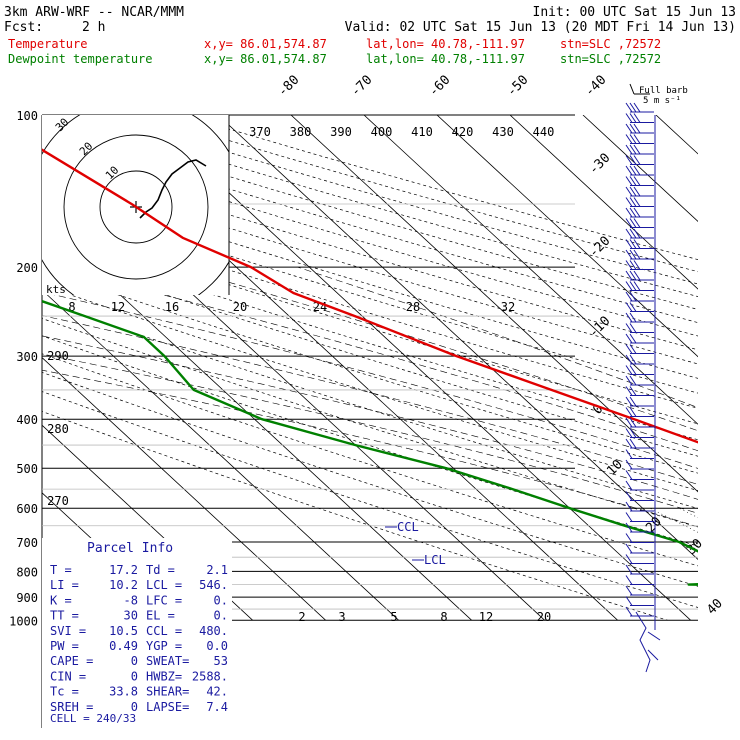 The width and height of the screenshot is (740, 740). I want to click on isotherm-label: 40, so click(715, 607).